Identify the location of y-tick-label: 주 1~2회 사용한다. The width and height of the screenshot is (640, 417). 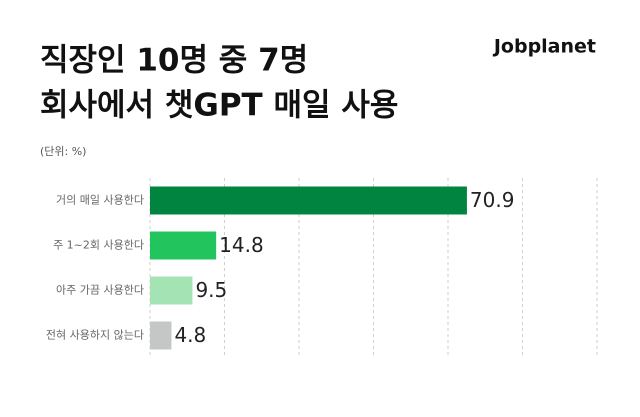
(98, 245).